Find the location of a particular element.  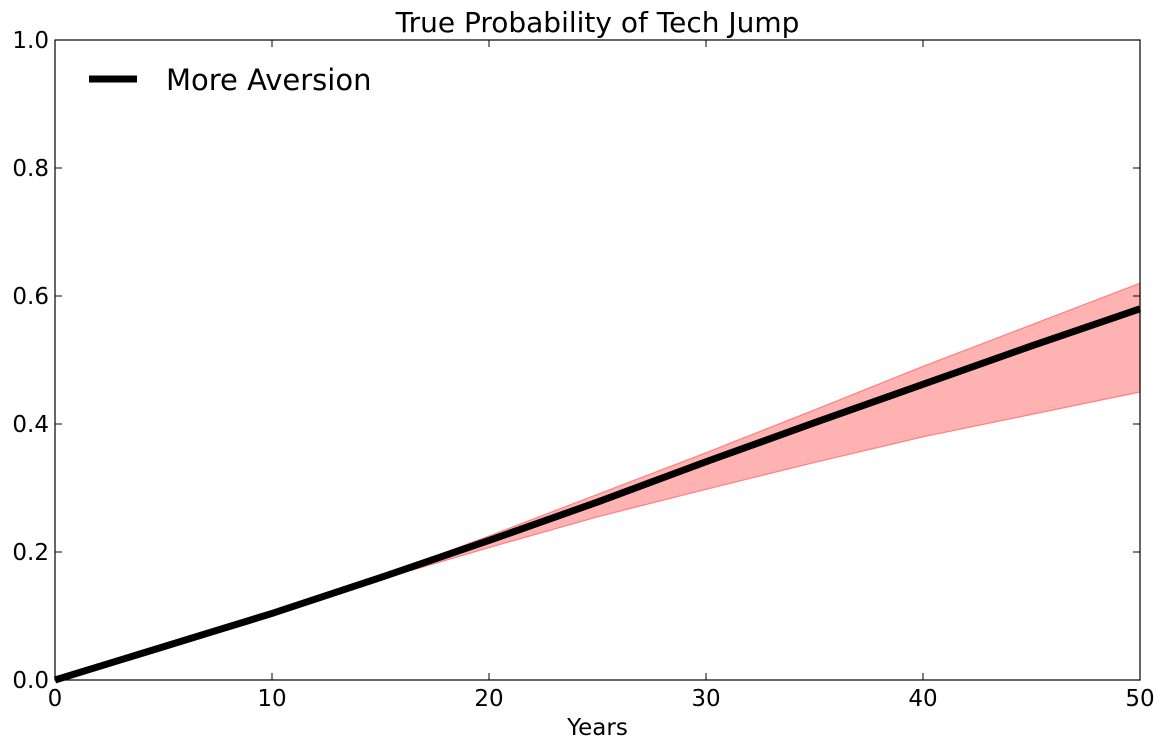

y-tick-label: 1.0 is located at coordinates (30, 41).